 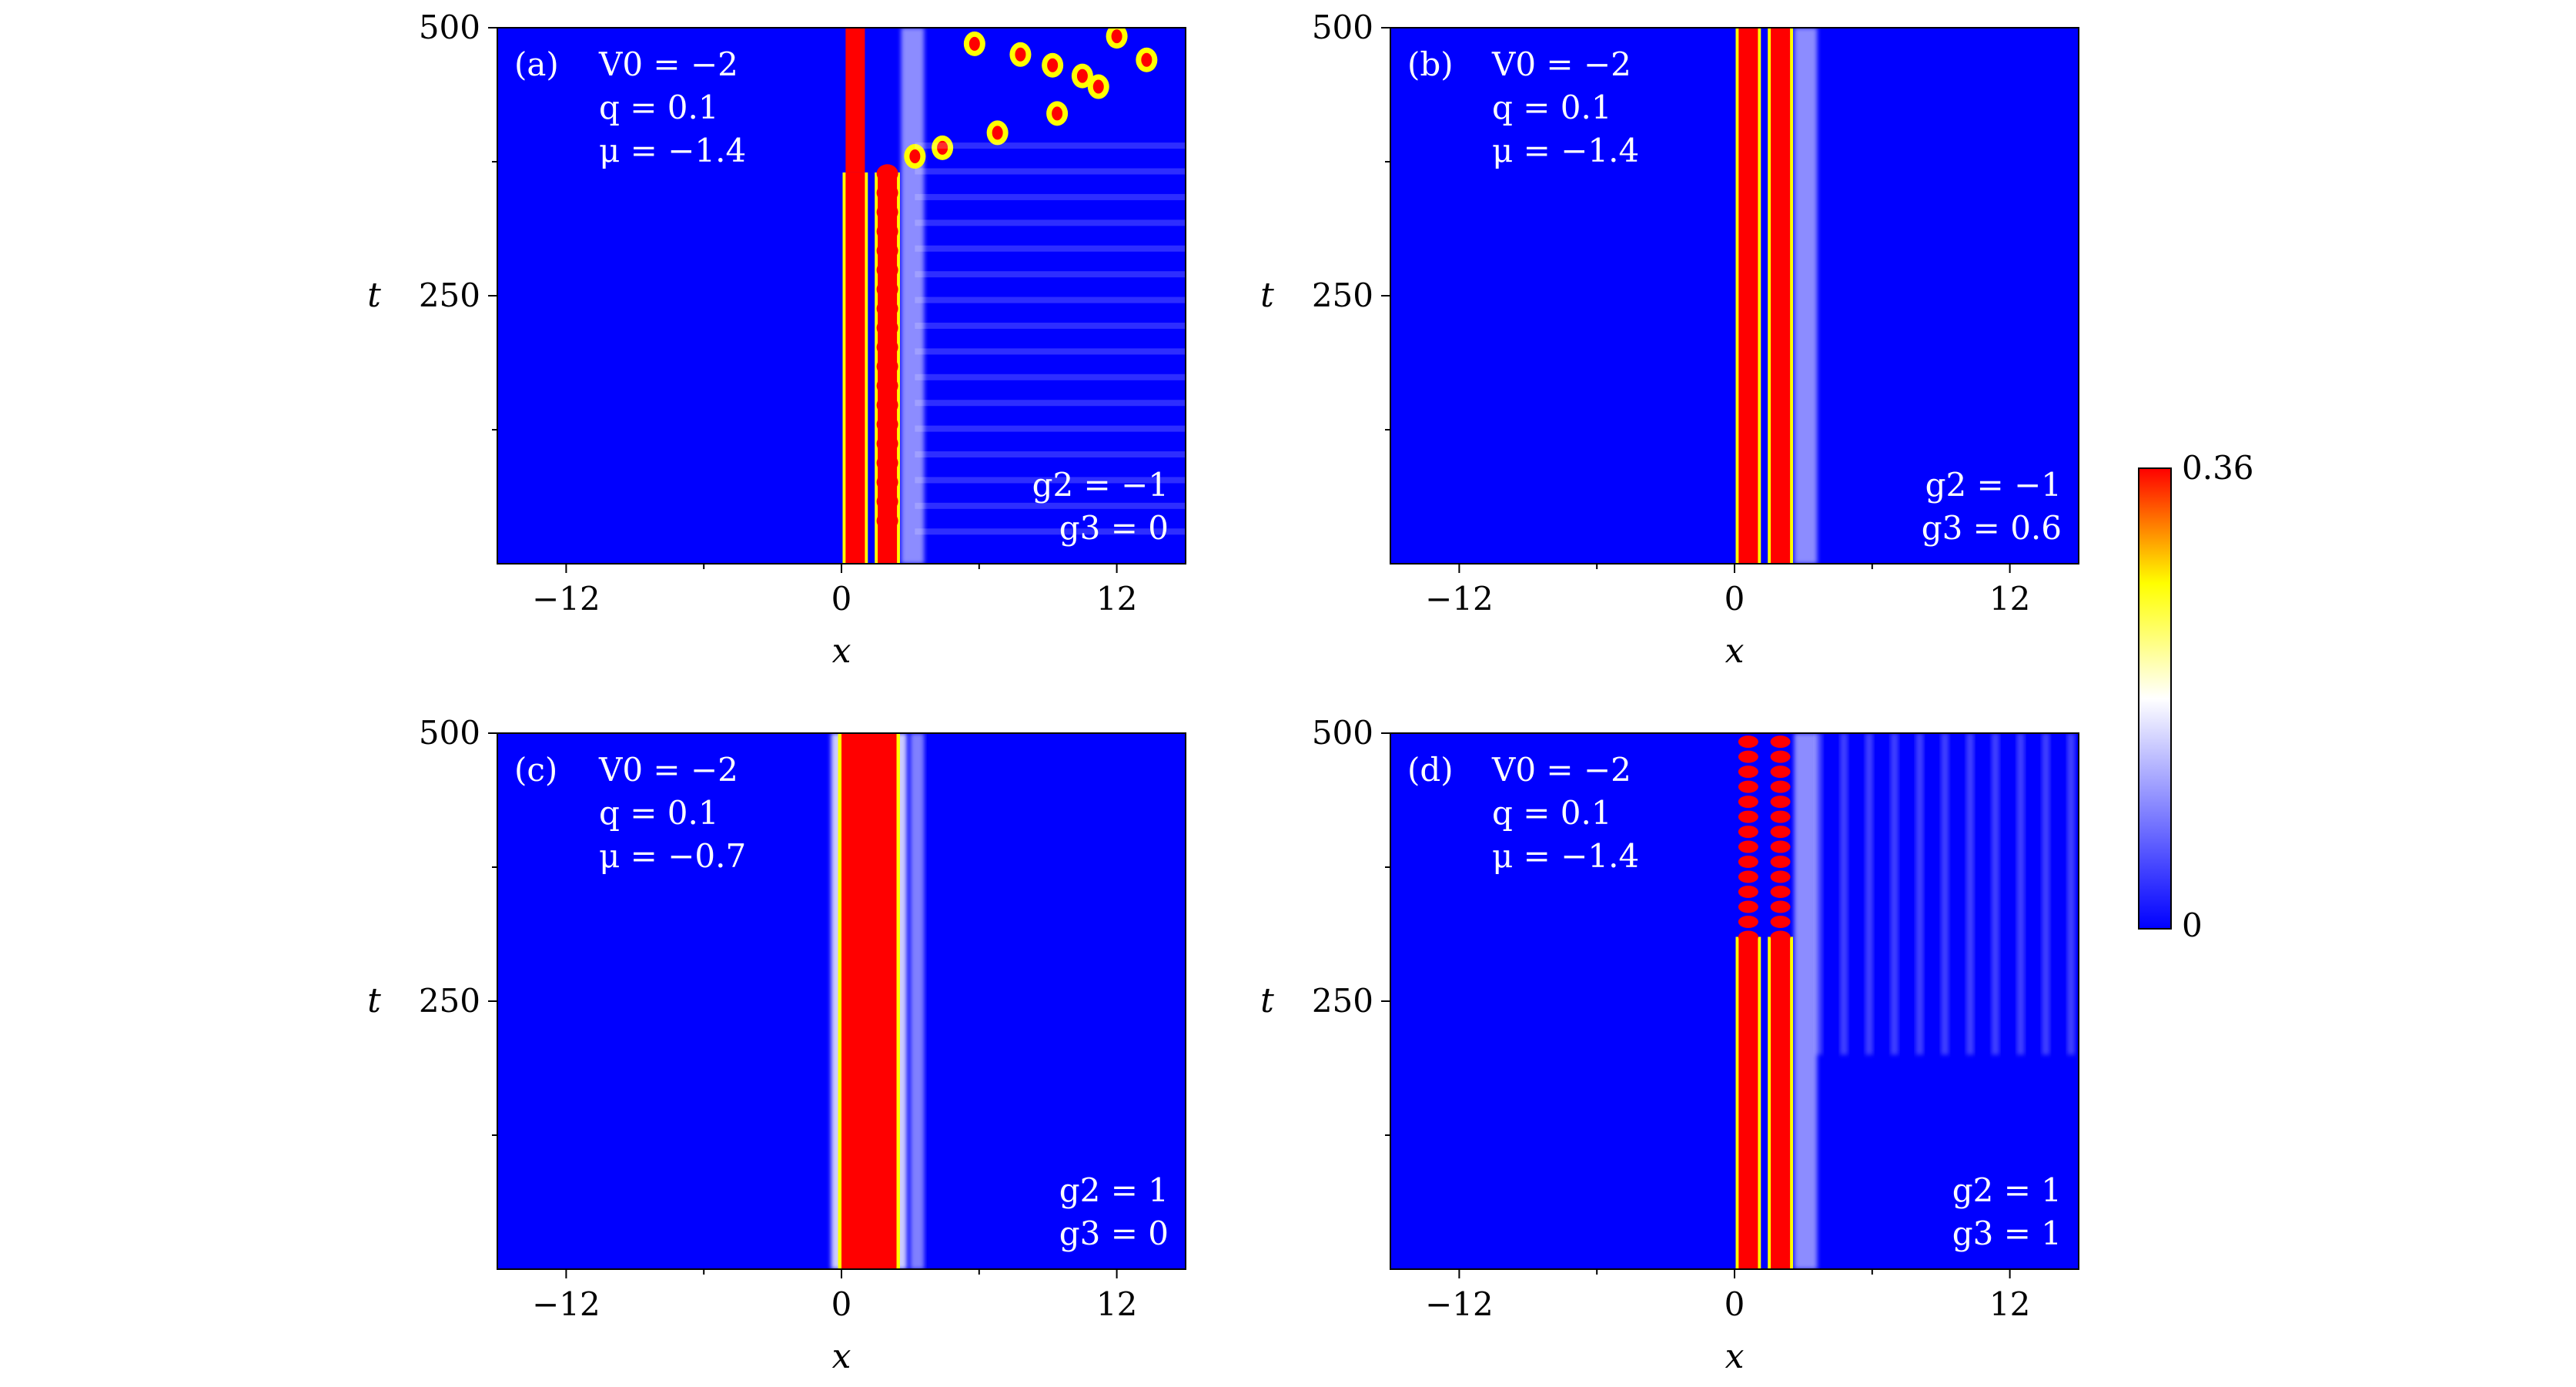 What do you see at coordinates (2218, 468) in the screenshot?
I see `colorbar-max-label: 0.36` at bounding box center [2218, 468].